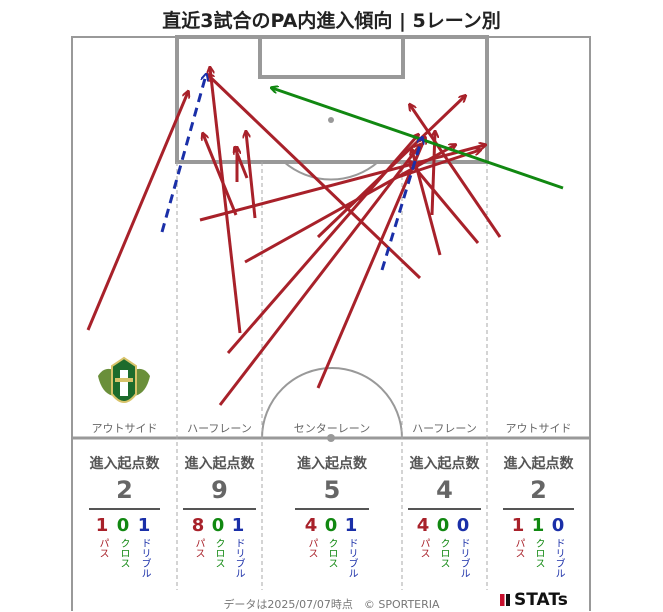 The height and width of the screenshot is (612, 663). Describe the element at coordinates (332, 428) in the screenshot. I see `lane-label-center: センターレーン` at that location.